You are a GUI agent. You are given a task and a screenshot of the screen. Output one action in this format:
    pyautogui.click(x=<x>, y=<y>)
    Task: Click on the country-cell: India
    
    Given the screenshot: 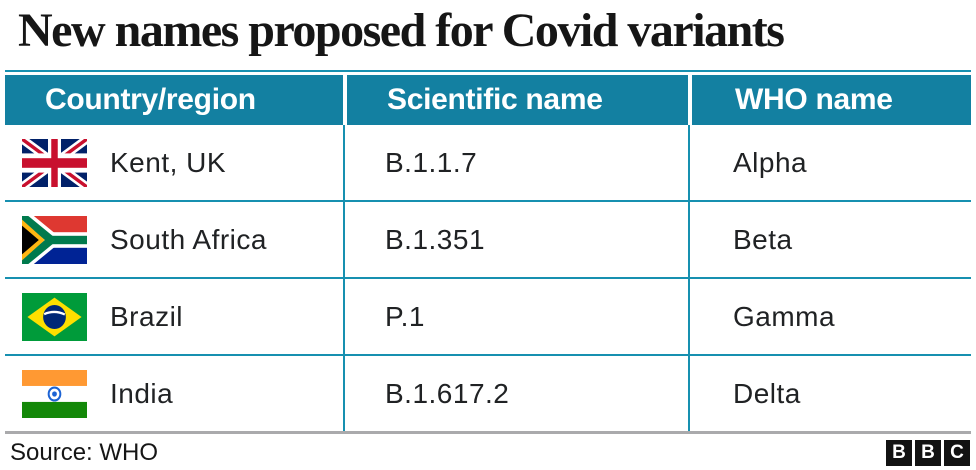 What is the action you would take?
    pyautogui.click(x=175, y=393)
    